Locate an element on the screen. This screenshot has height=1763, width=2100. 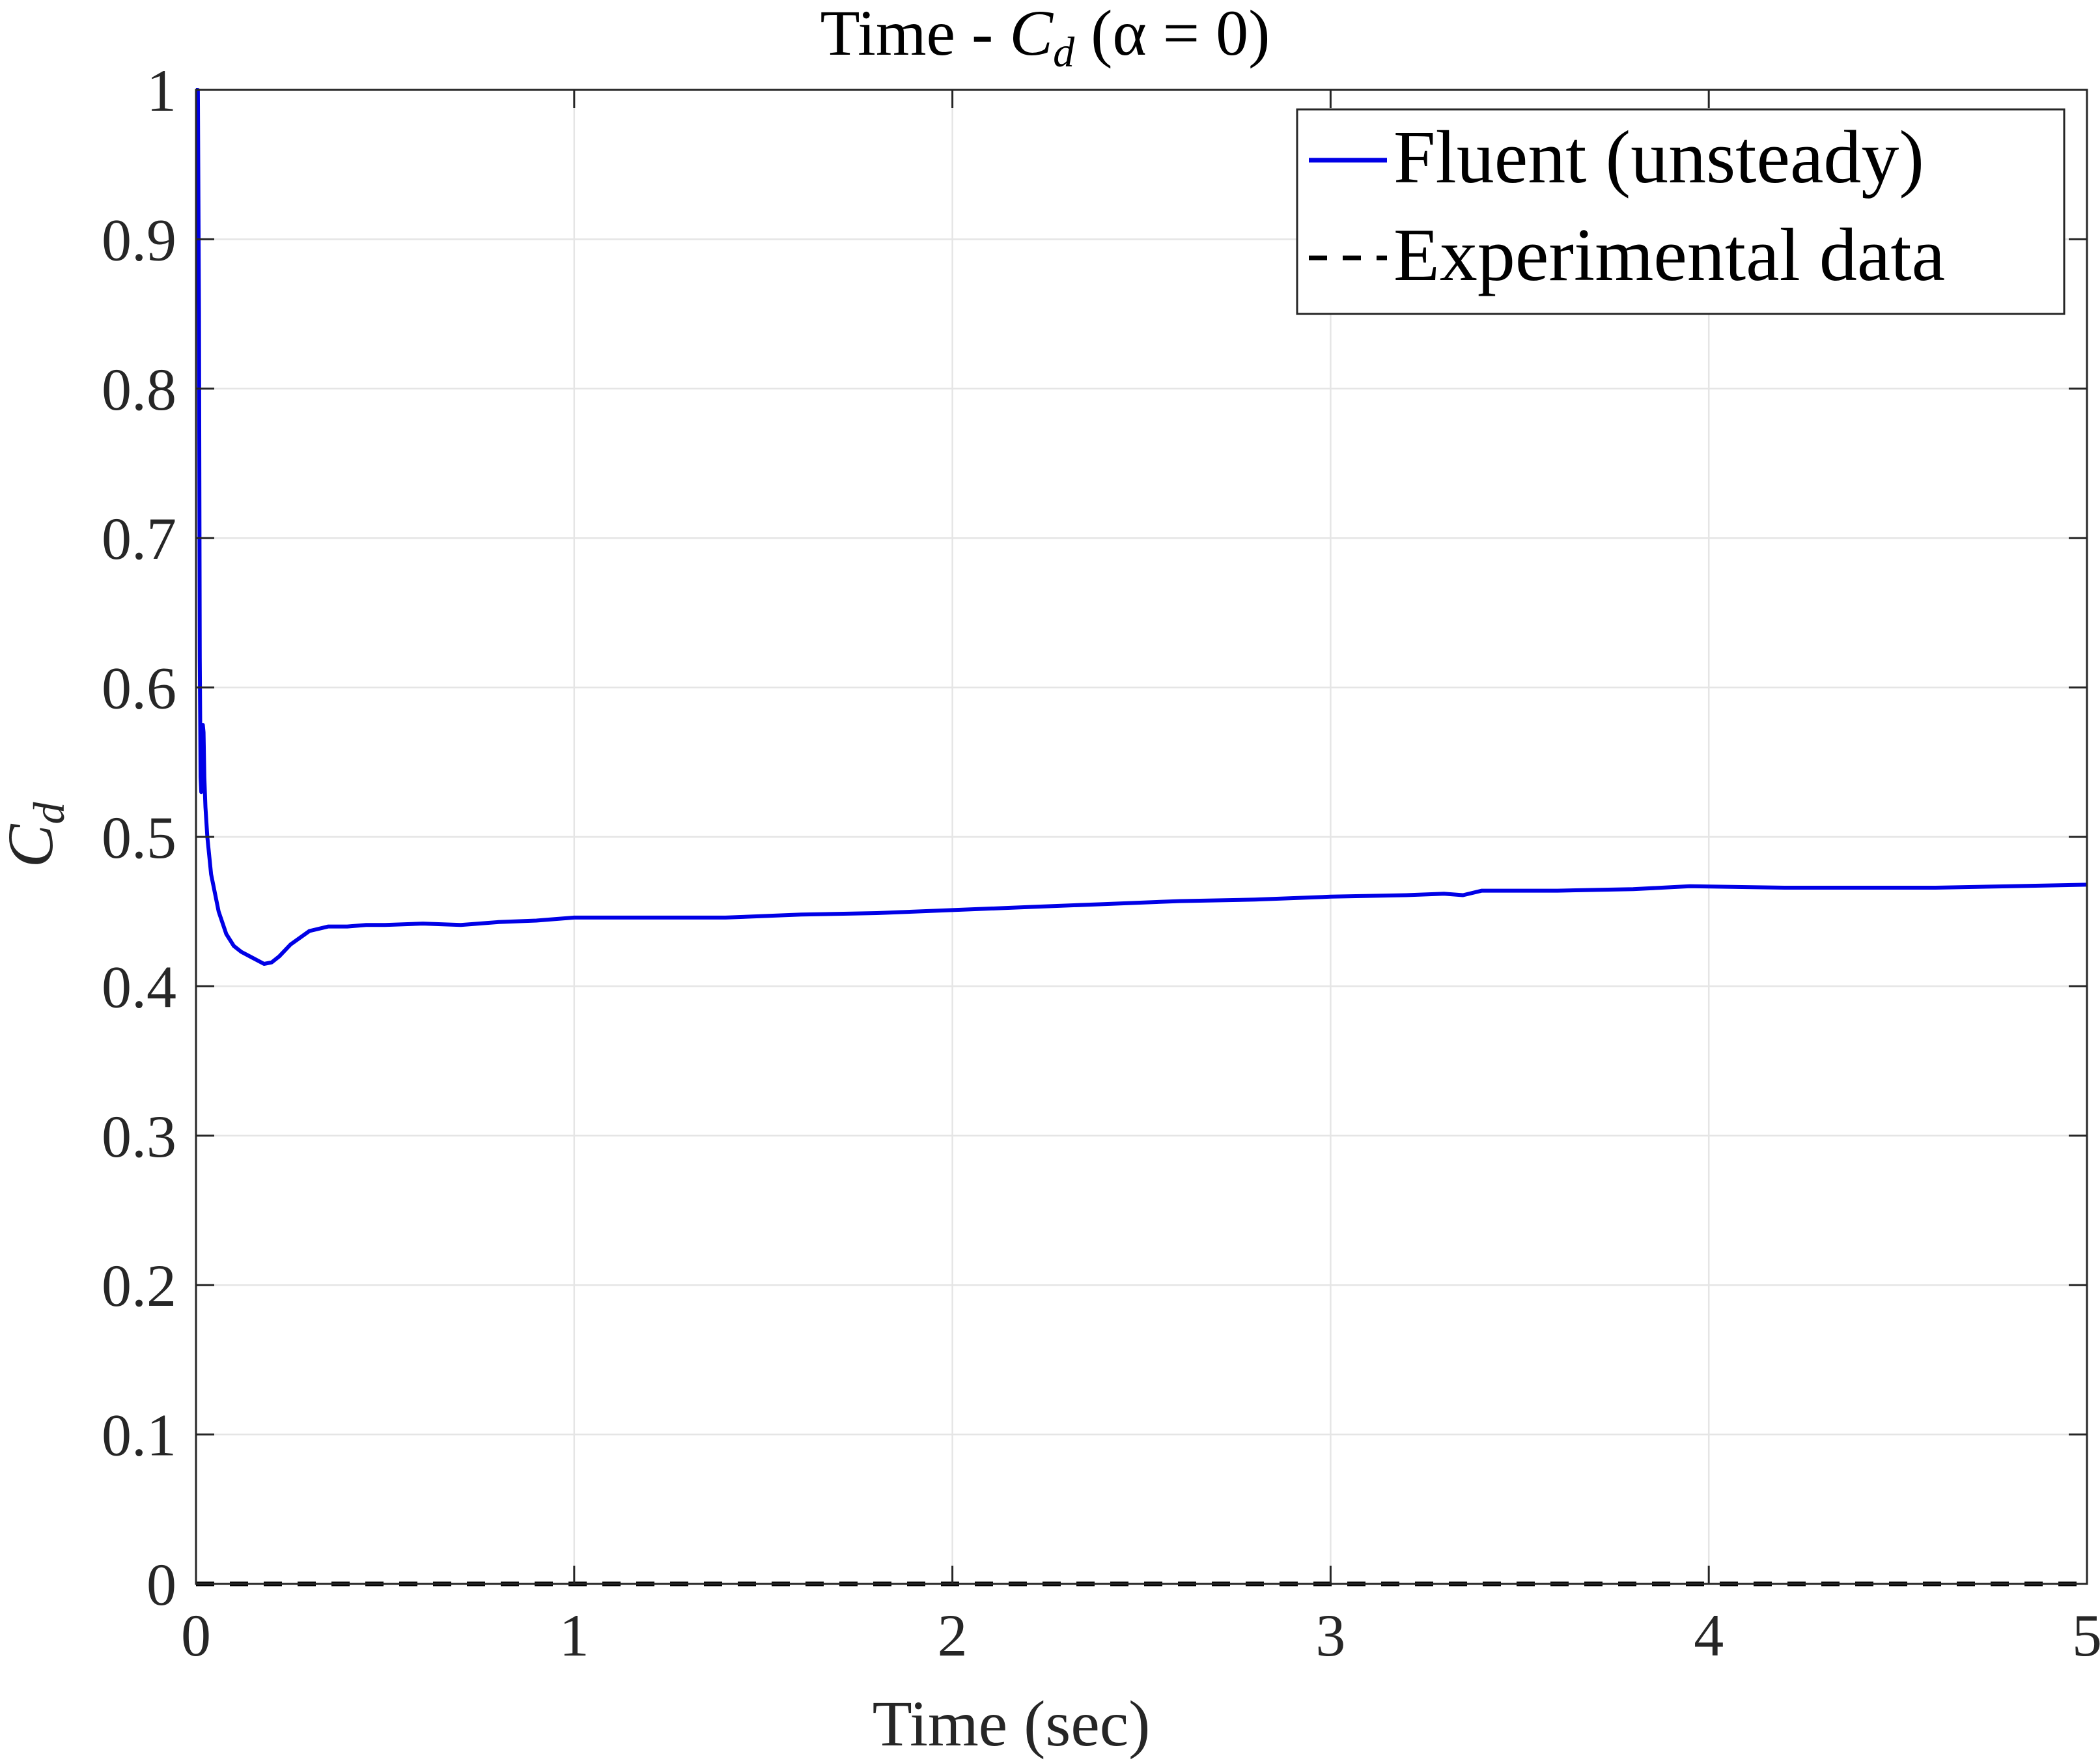
y-tick-label: 0.2 is located at coordinates (139, 1285).